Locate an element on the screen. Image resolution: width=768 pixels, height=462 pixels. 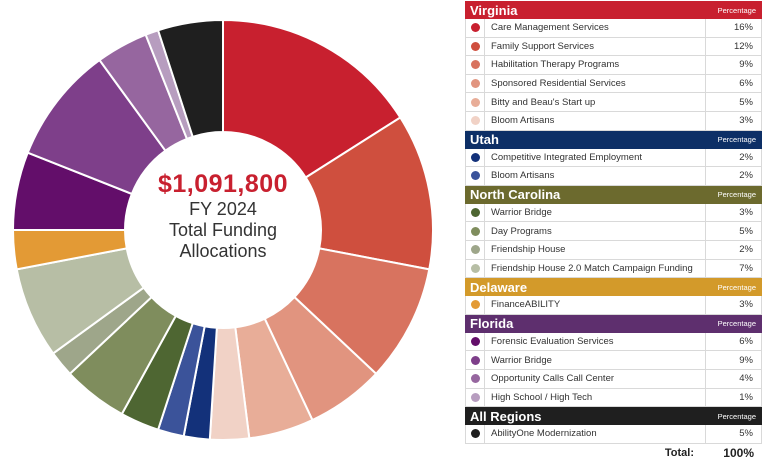
region-header-virginia: Virginia Percentage is located at coordinates (613, 10).